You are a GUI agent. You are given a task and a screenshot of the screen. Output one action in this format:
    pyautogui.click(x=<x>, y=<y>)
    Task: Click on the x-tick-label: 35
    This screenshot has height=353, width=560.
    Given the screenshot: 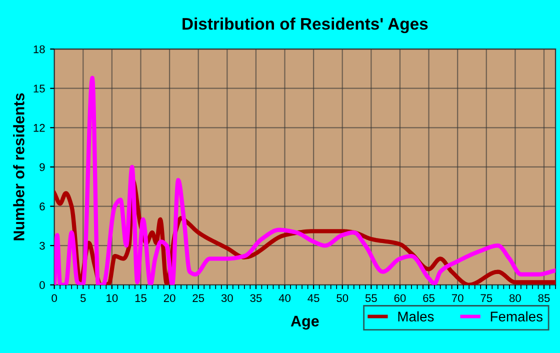 What is the action you would take?
    pyautogui.click(x=256, y=298)
    